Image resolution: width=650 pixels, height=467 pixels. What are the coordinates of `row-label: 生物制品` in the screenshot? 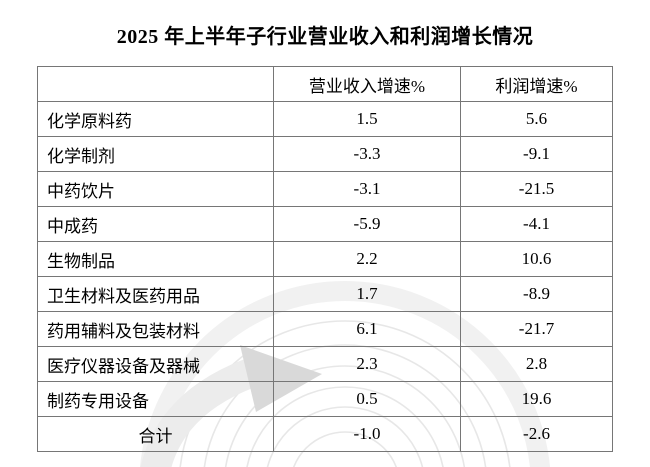 It's located at (155, 259).